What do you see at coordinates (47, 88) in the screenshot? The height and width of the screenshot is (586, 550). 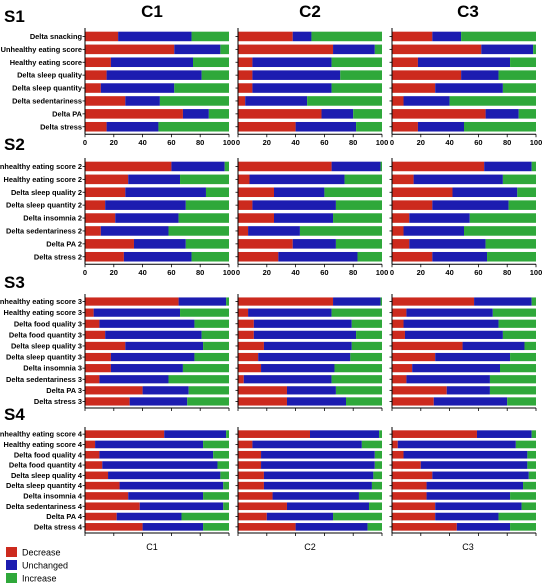 I see `category-label: Delta sleep quantity` at bounding box center [47, 88].